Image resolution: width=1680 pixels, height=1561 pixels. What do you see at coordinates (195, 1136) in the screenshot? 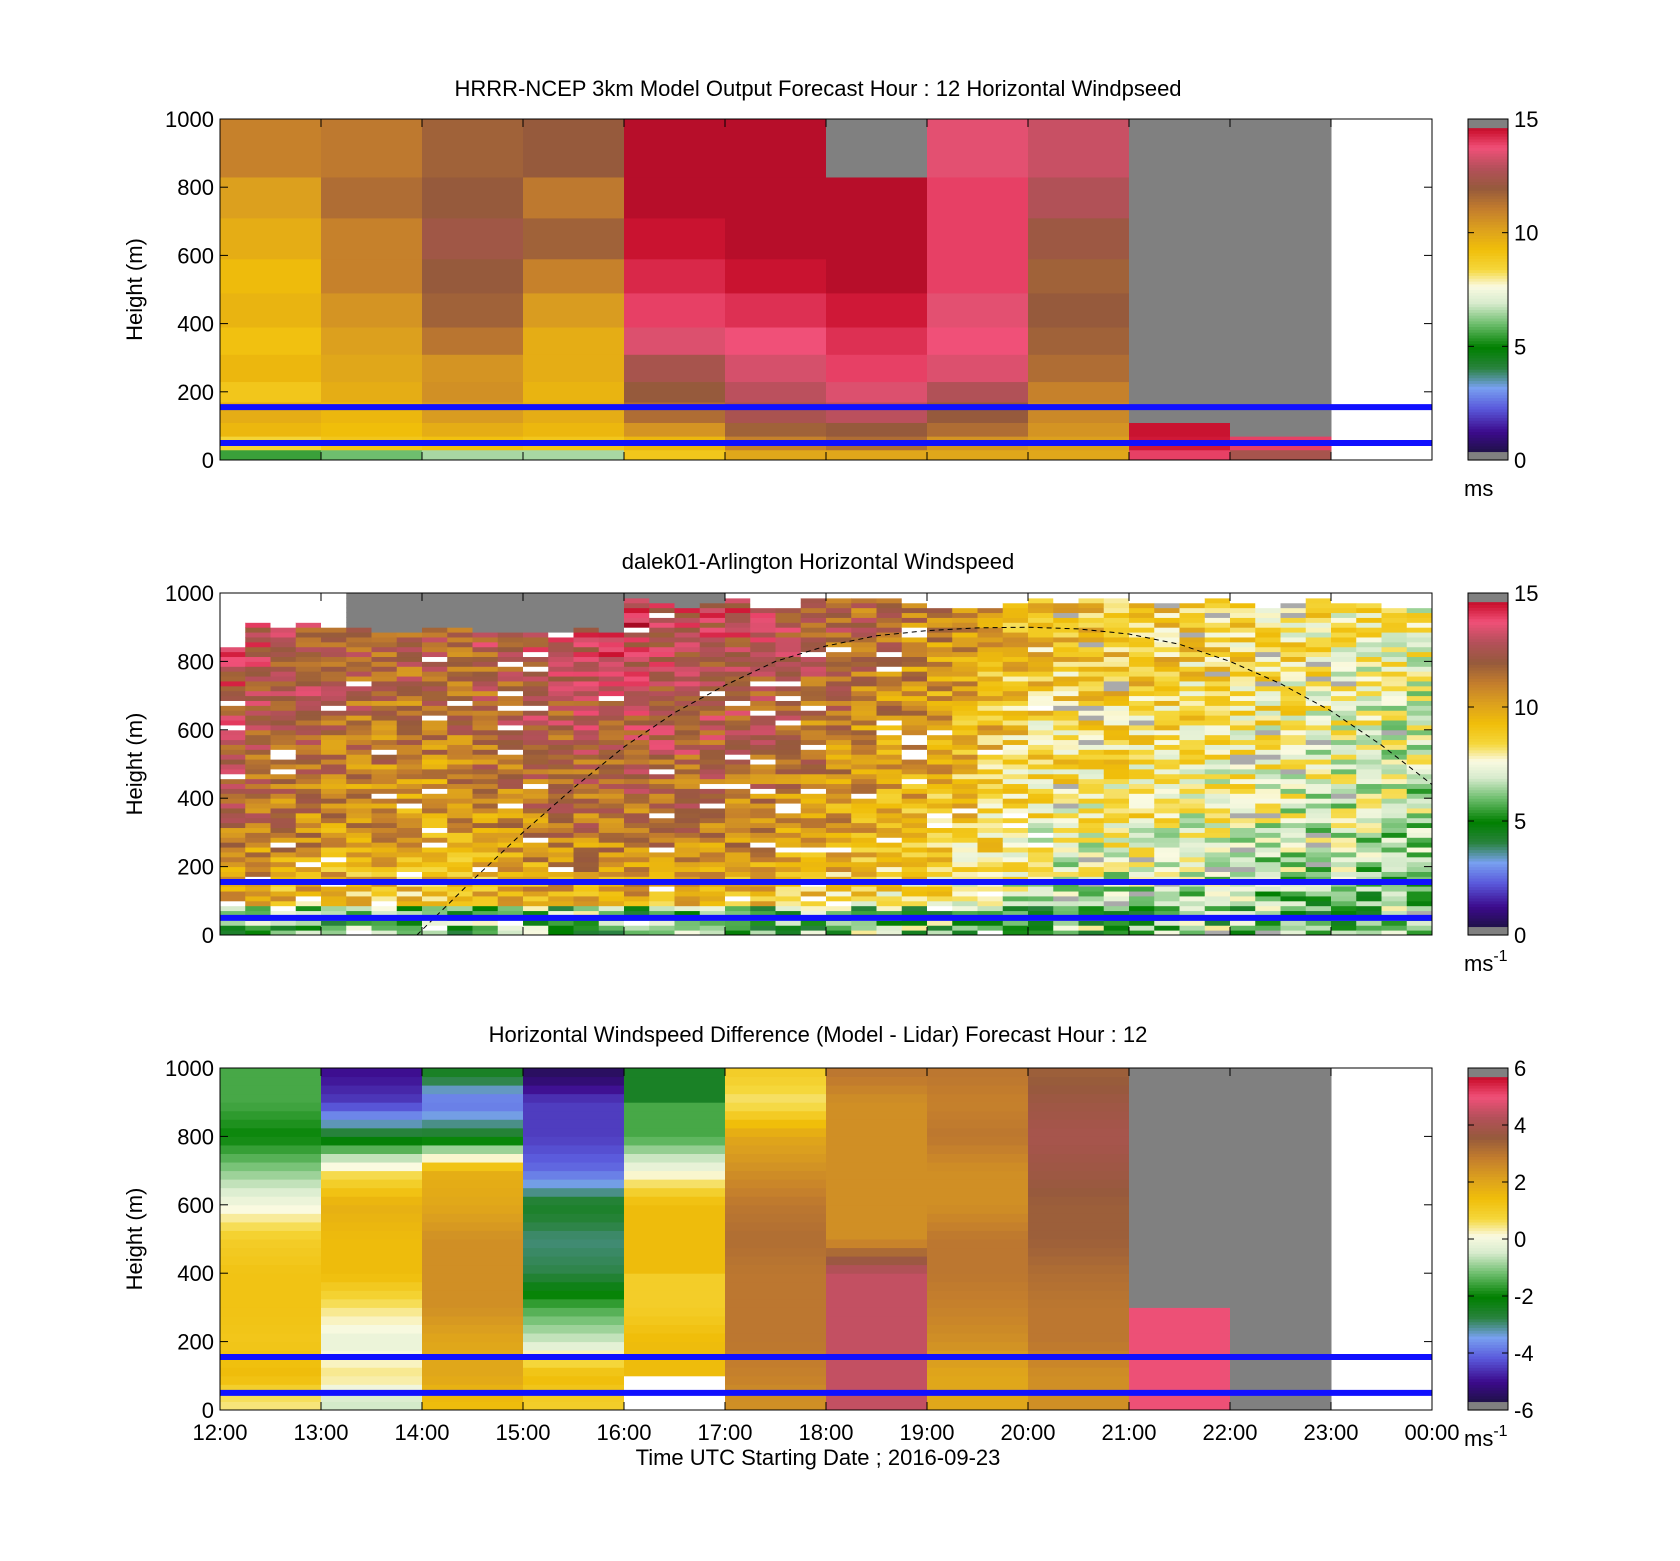
I see `y-tick-label: 800` at bounding box center [195, 1136].